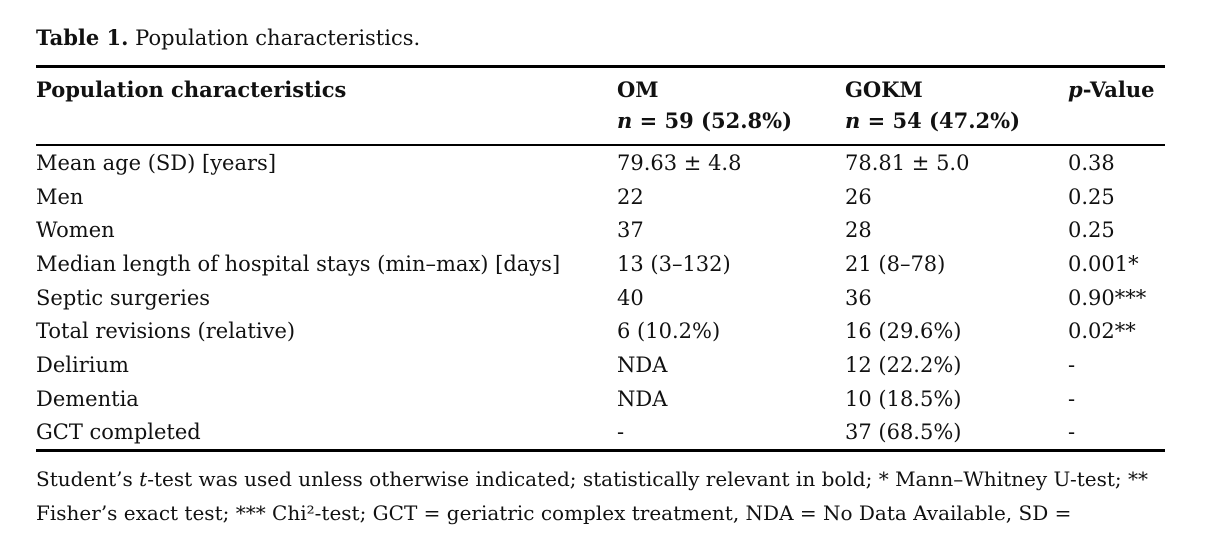 This screenshot has height=535, width=1207. Describe the element at coordinates (895, 263) in the screenshot. I see `gokm-value-cell: 21 (8–78)` at that location.